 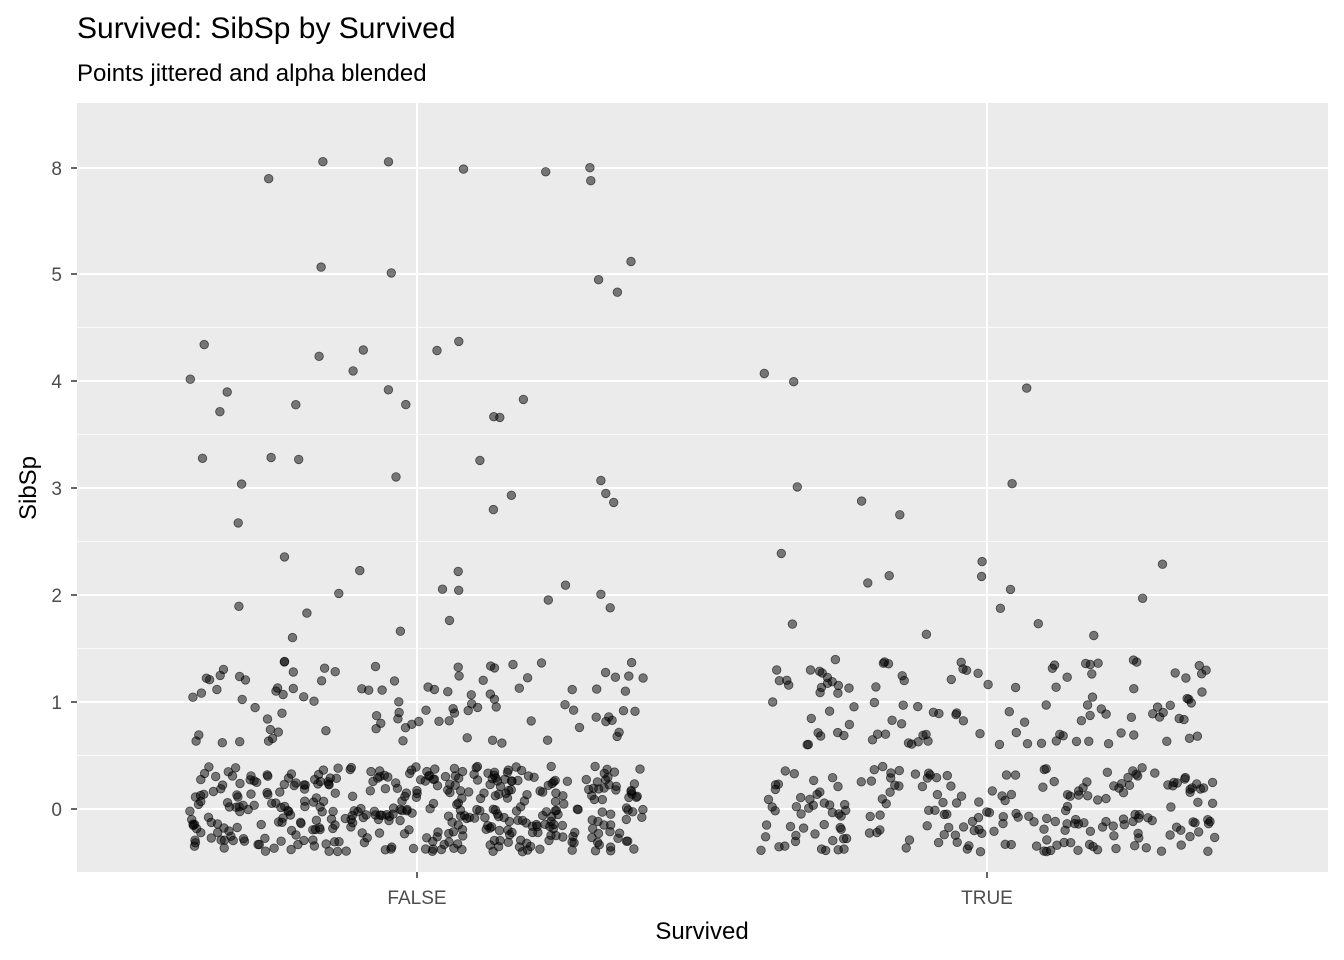 What do you see at coordinates (252, 73) in the screenshot?
I see `chart-subtitle: Points jittered and alpha blended` at bounding box center [252, 73].